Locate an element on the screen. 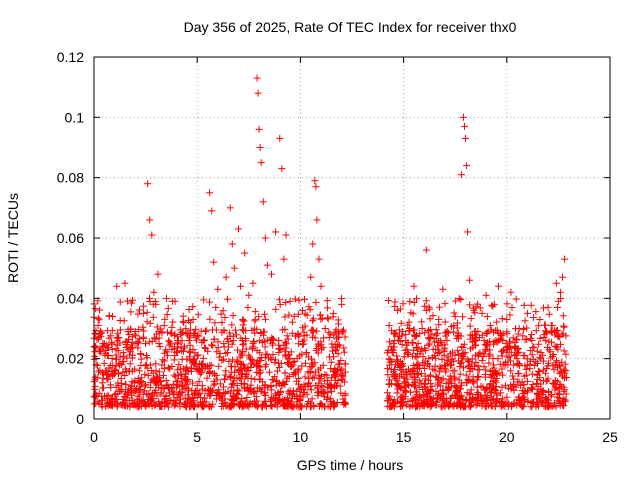 The height and width of the screenshot is (480, 640). y-tick-label: 0.02 is located at coordinates (70, 359).